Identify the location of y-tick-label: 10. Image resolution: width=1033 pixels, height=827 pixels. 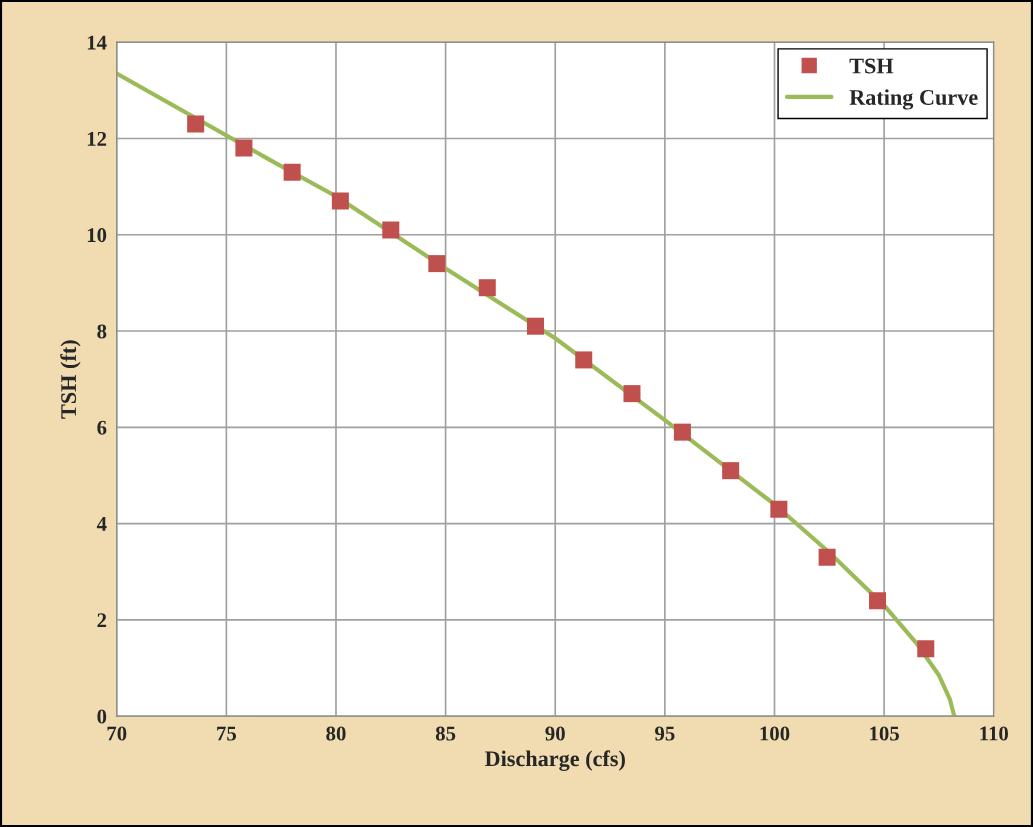
(97, 235).